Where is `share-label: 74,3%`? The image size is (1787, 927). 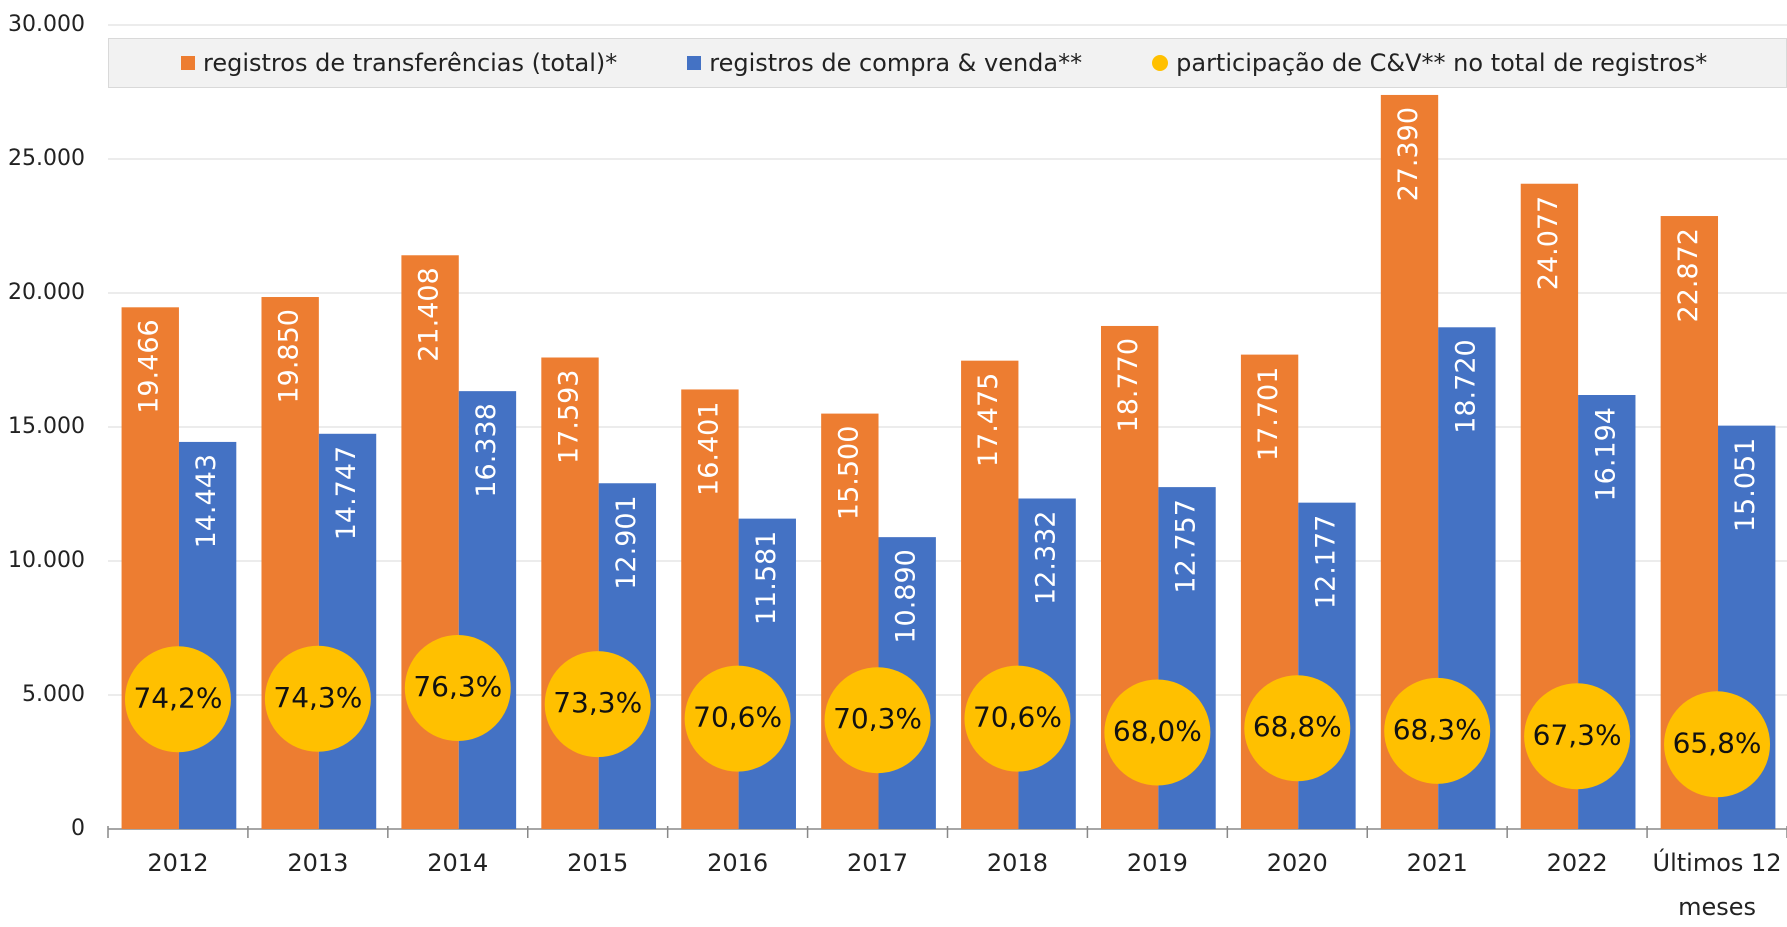 share-label: 74,3% is located at coordinates (317, 697).